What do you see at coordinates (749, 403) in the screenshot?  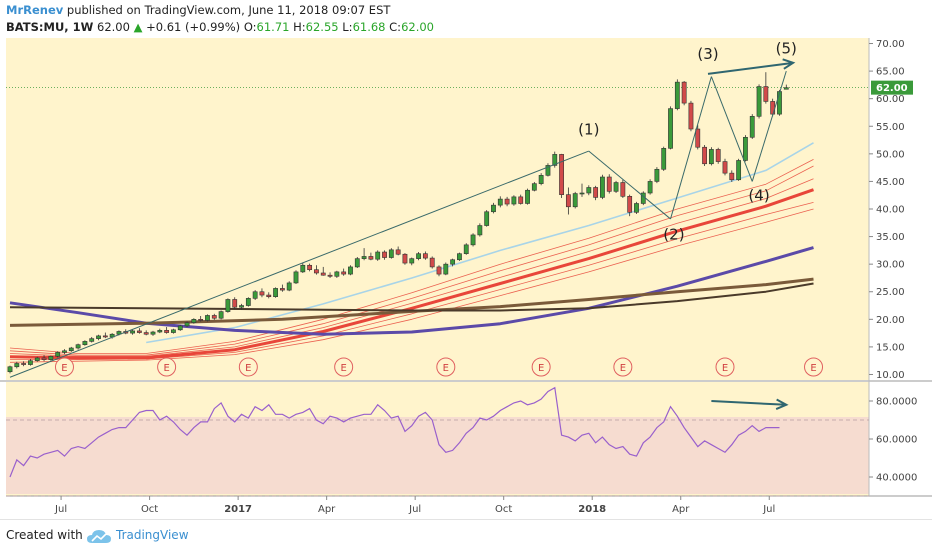 I see `rsi-trend-arrow` at bounding box center [749, 403].